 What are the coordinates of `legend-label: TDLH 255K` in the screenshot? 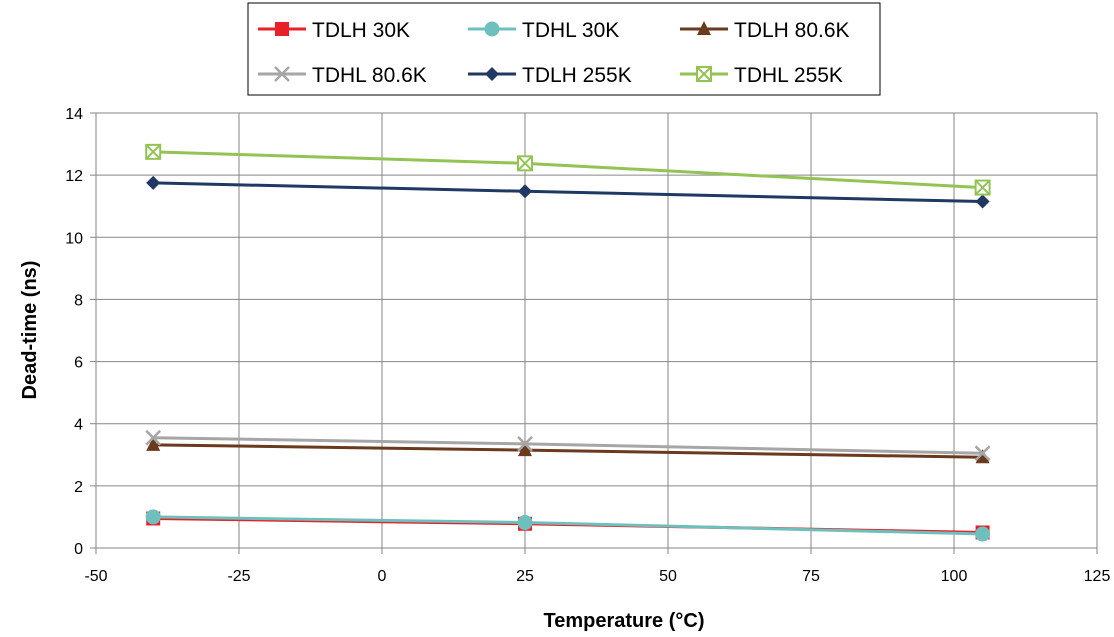 It's located at (577, 75).